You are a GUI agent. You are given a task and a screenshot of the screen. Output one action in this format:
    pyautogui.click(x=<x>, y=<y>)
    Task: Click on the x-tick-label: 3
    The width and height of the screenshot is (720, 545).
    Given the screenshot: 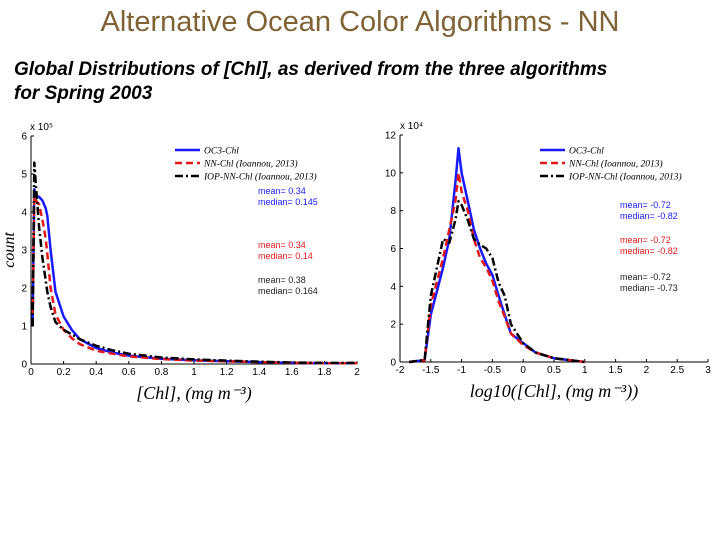 What is the action you would take?
    pyautogui.click(x=708, y=370)
    